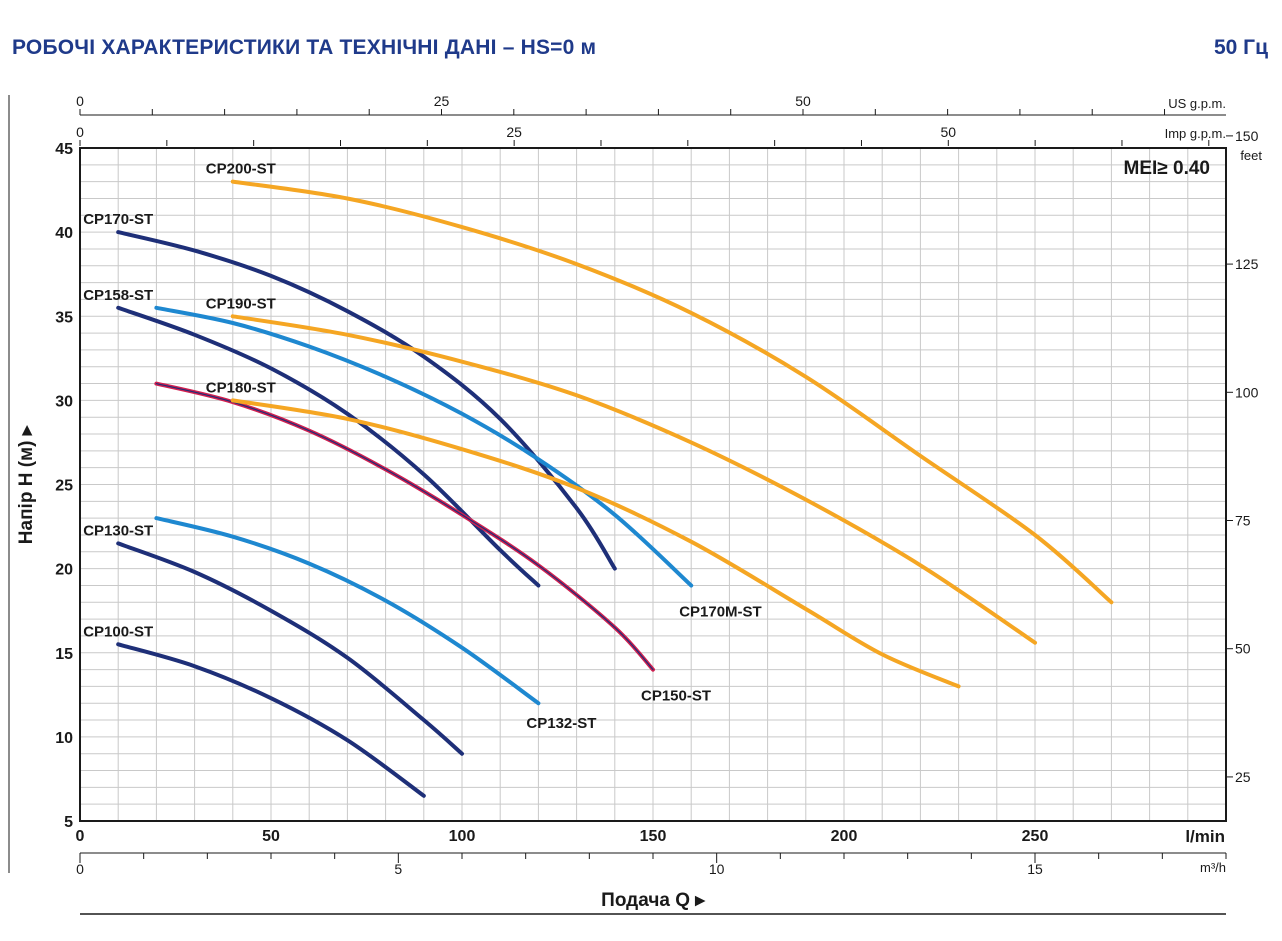  I want to click on y-tick-label: 5, so click(68, 822).